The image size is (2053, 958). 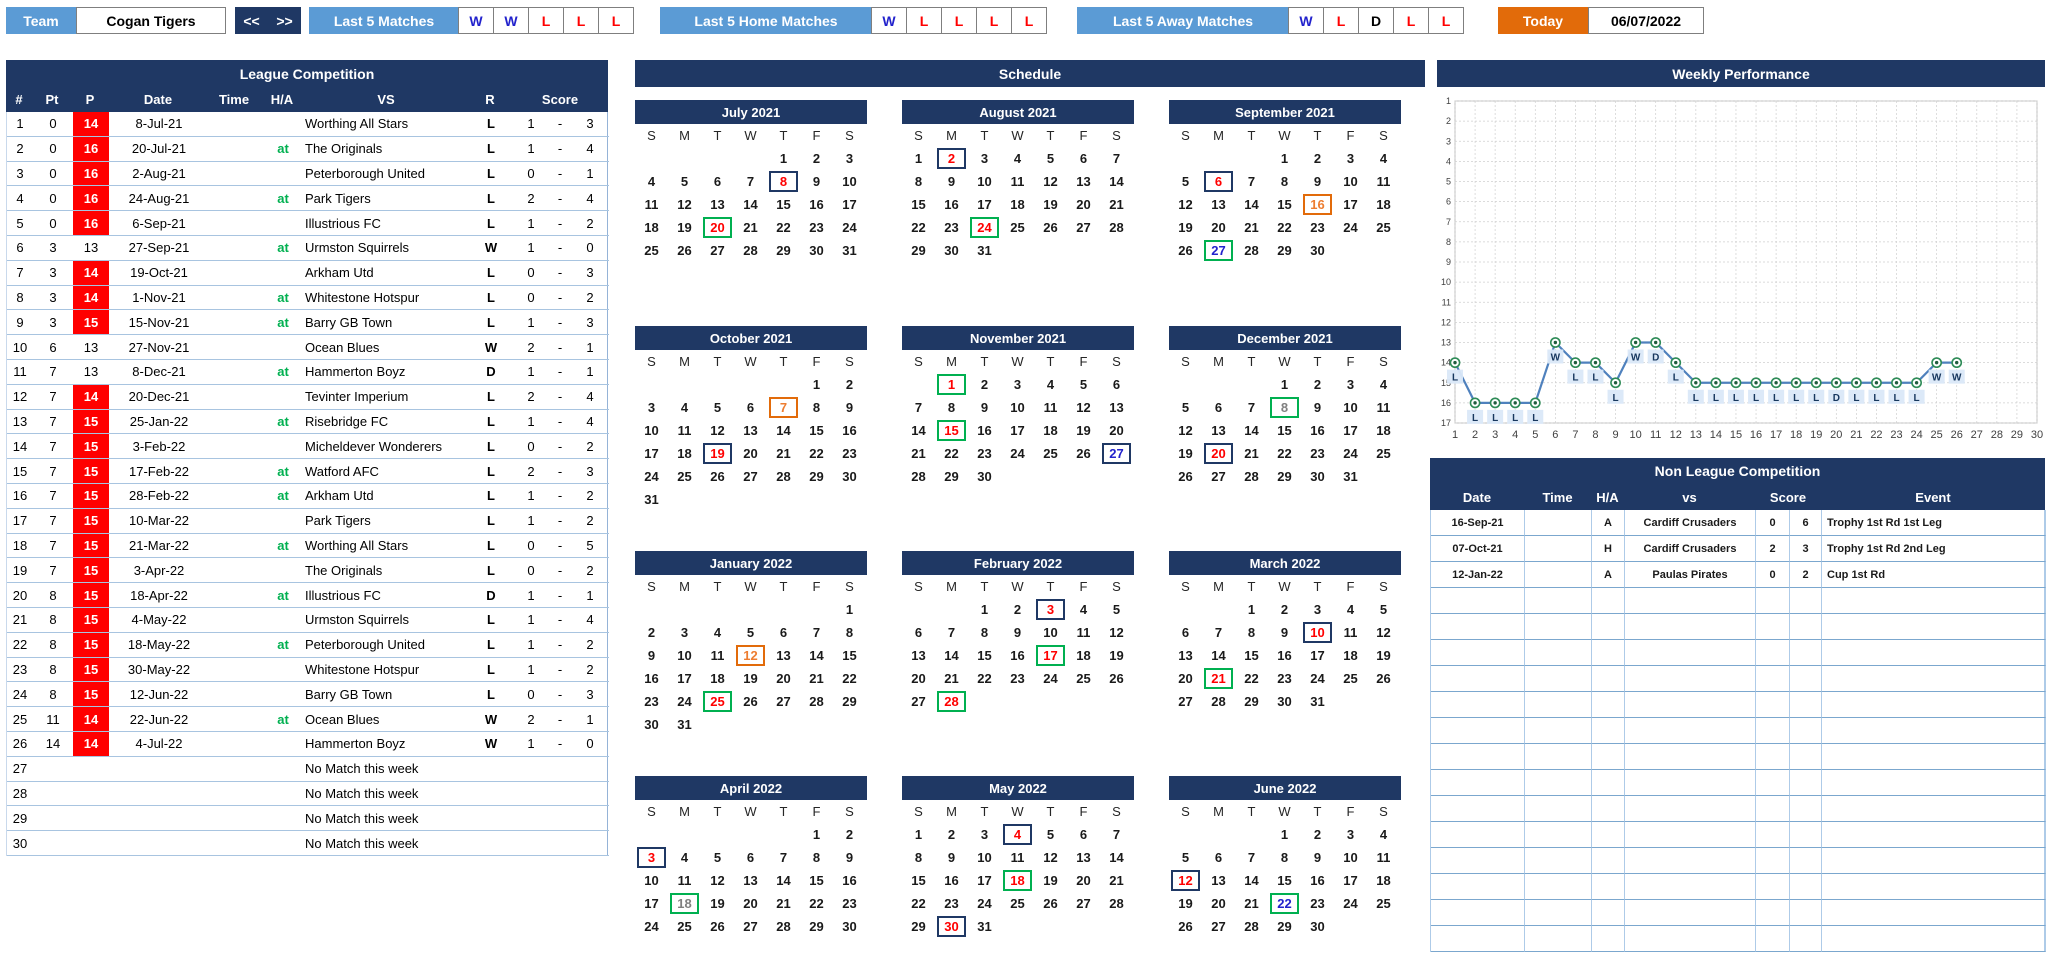 I want to click on league-cell-date: 6-Sep-21, so click(x=159, y=223).